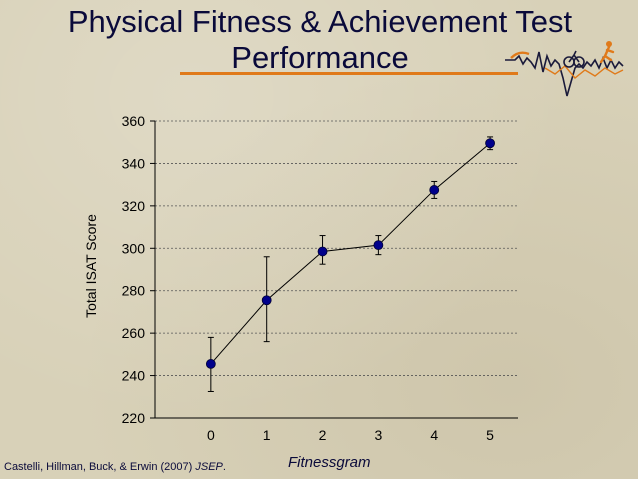 The height and width of the screenshot is (479, 638). I want to click on fitness-figures-icon, so click(564, 69).